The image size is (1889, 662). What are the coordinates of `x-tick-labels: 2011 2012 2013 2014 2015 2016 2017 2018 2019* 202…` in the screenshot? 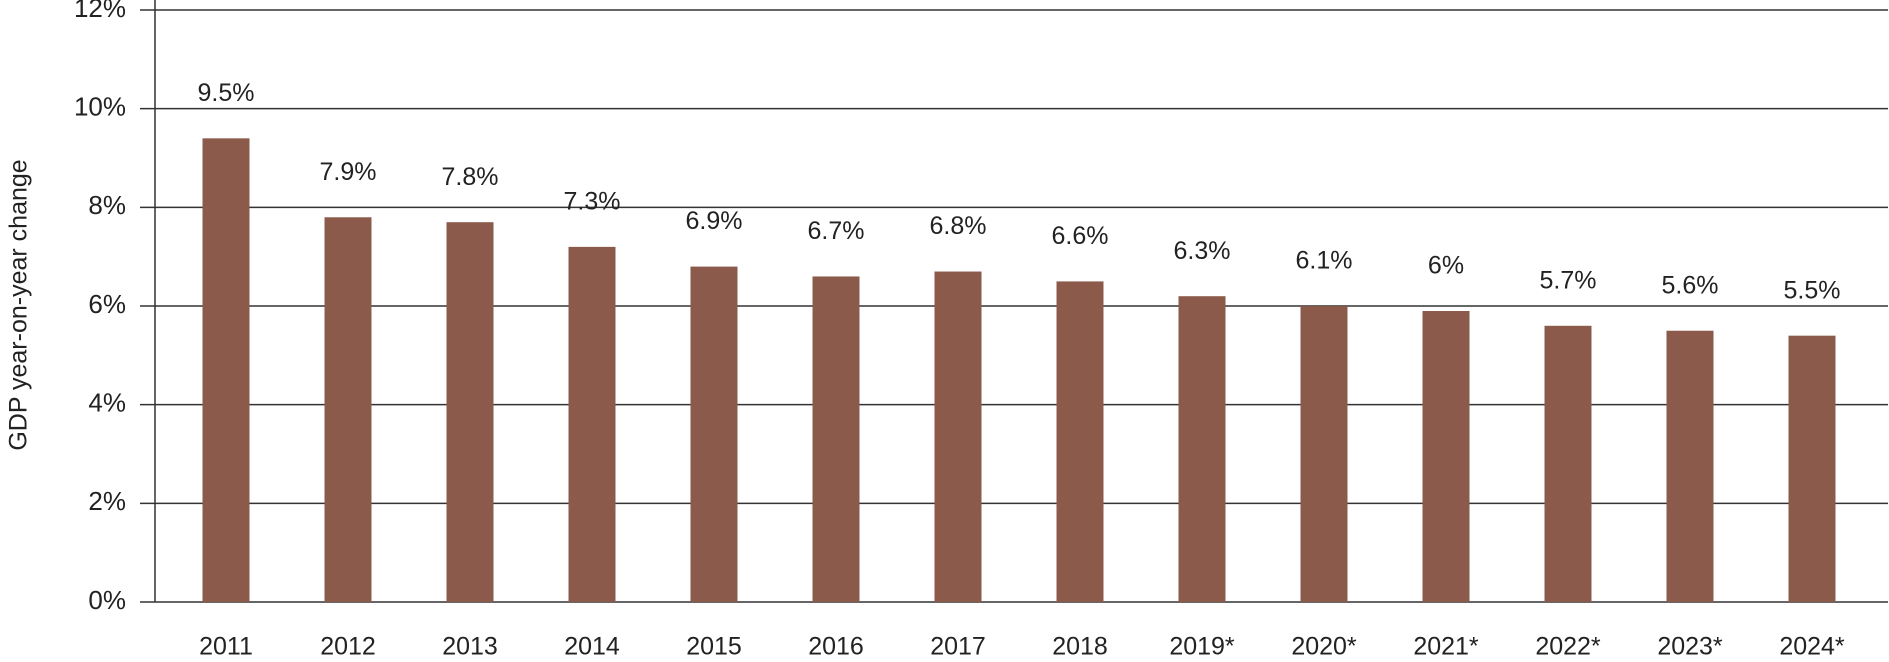 It's located at (1022, 647).